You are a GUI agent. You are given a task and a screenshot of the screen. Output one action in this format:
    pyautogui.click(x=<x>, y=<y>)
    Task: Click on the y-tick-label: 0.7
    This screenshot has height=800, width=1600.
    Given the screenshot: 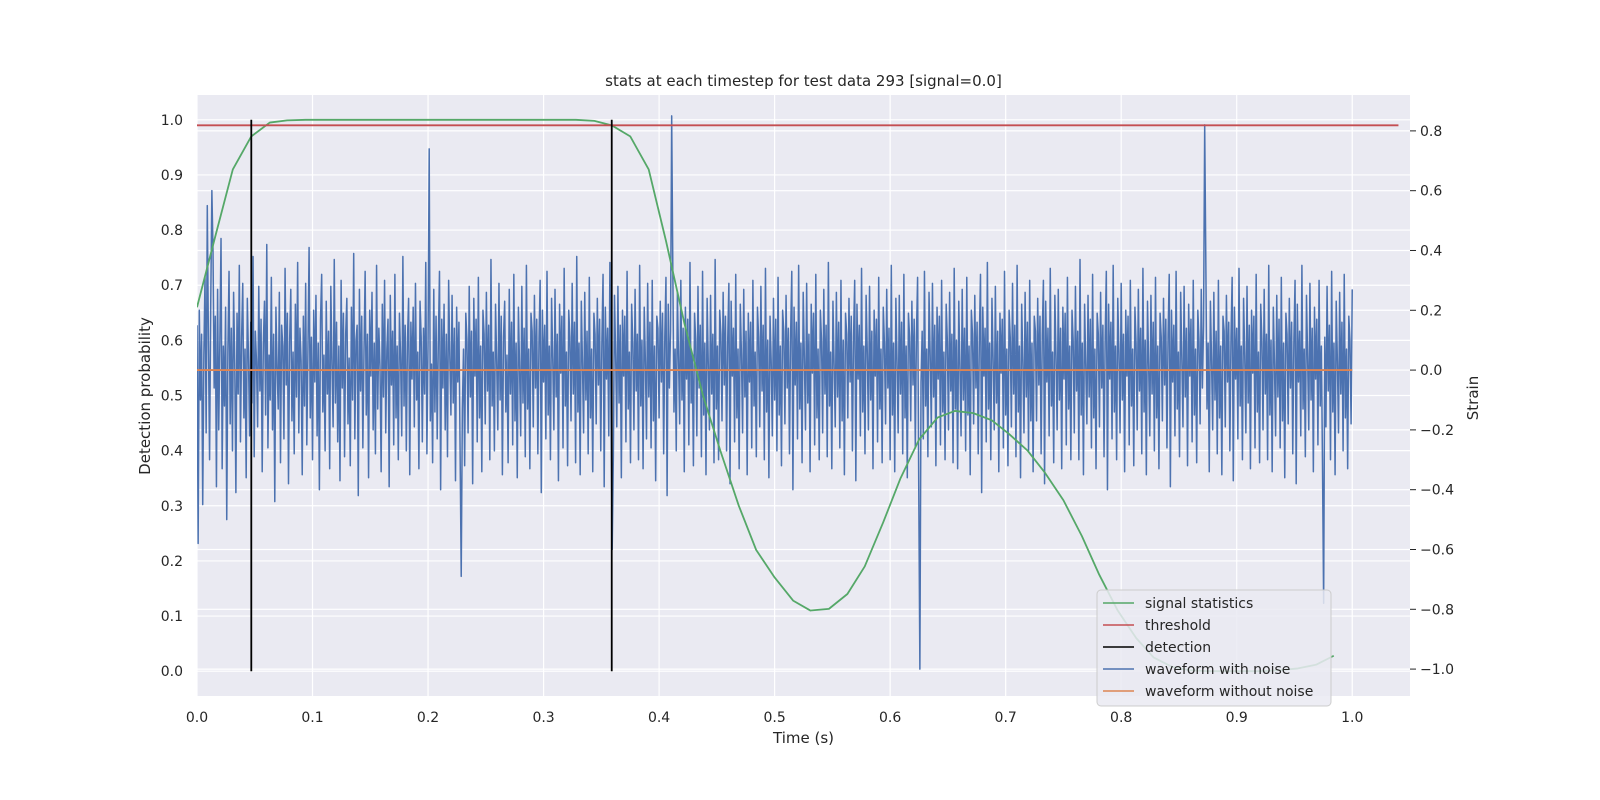 What is the action you would take?
    pyautogui.click(x=172, y=286)
    